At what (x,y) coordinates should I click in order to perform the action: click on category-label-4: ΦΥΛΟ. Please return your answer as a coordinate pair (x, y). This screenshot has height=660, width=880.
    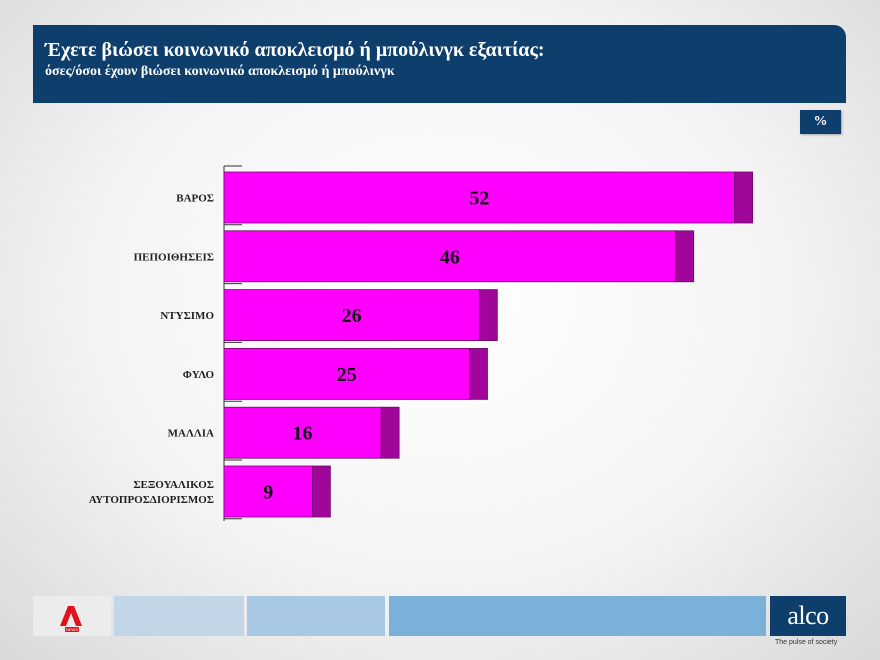
    Looking at the image, I should click on (199, 375).